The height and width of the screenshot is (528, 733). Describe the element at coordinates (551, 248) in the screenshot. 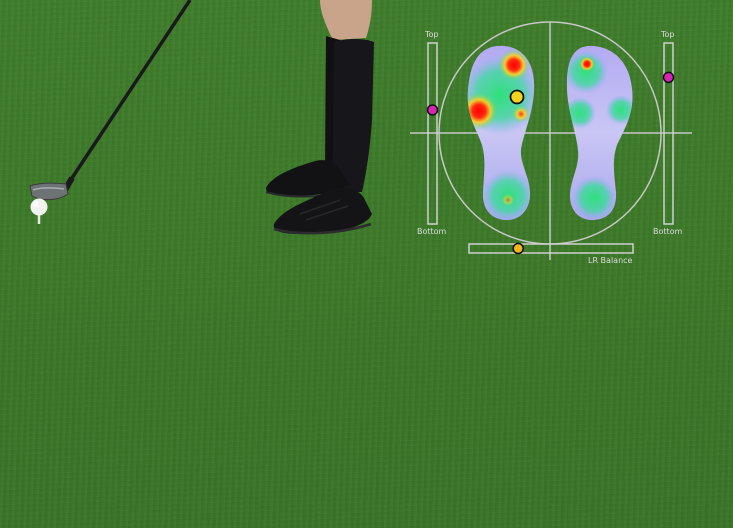

I see `lr-balance-gauge` at that location.